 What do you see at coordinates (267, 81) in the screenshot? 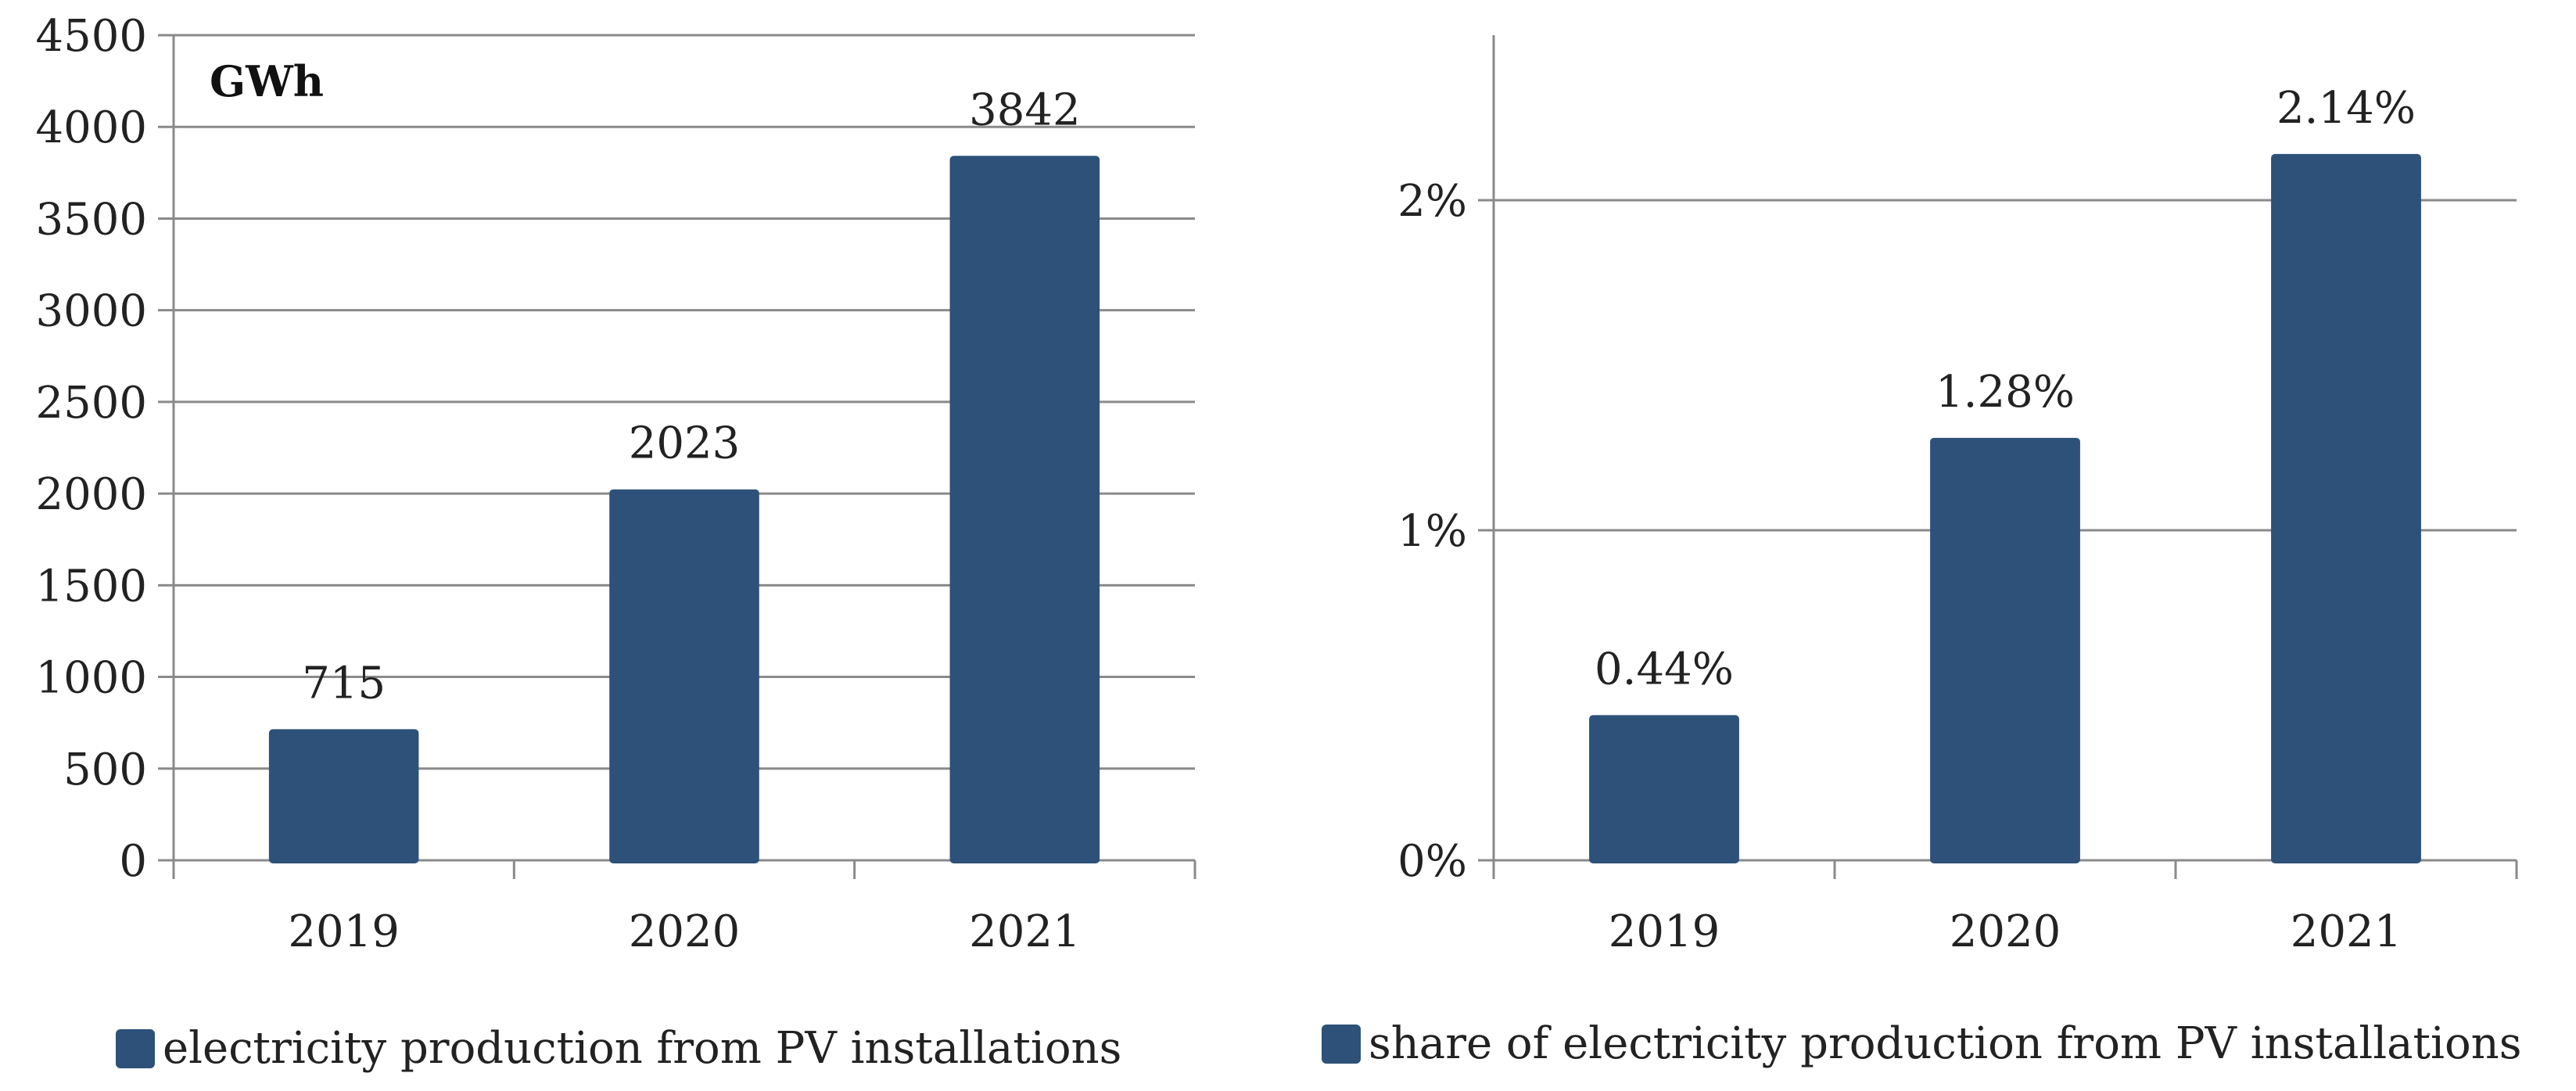
I see `gwh-unit-label: GWh` at bounding box center [267, 81].